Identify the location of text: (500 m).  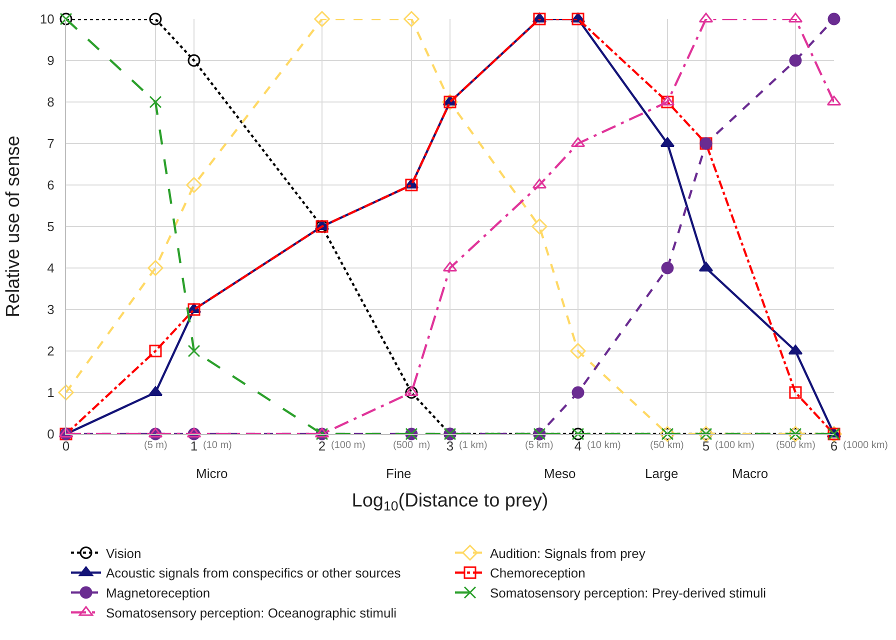
(411, 445).